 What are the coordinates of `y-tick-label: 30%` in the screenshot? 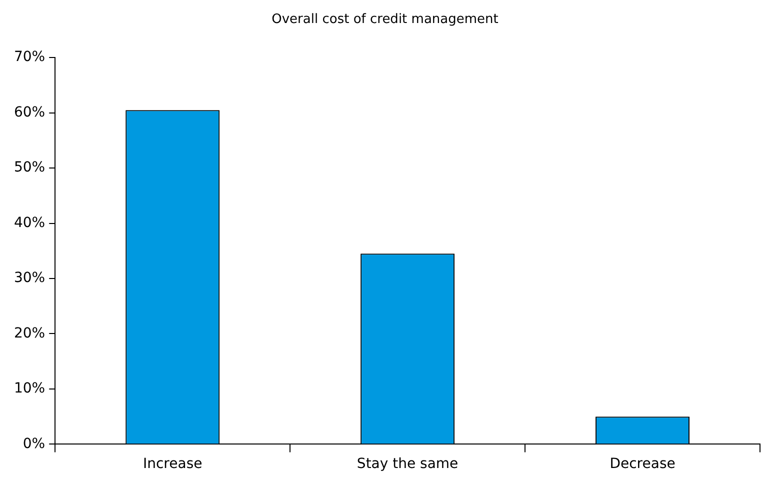 It's located at (30, 278).